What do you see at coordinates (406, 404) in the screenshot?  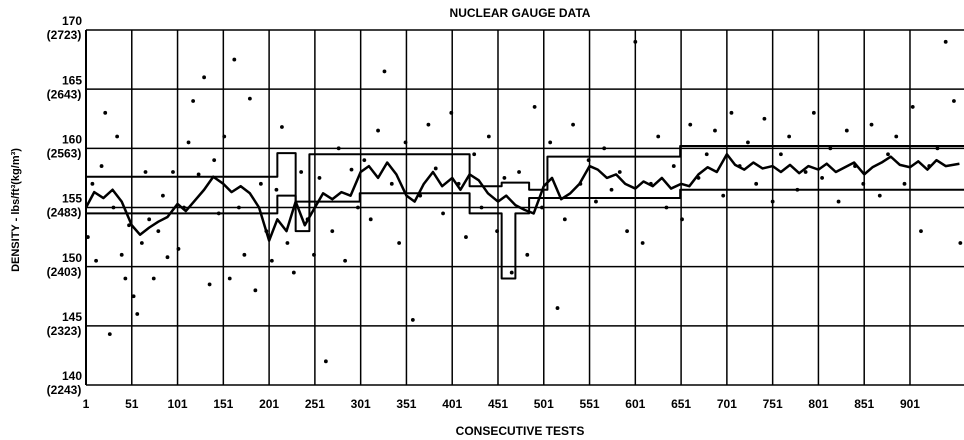 I see `x-tick-label: 351` at bounding box center [406, 404].